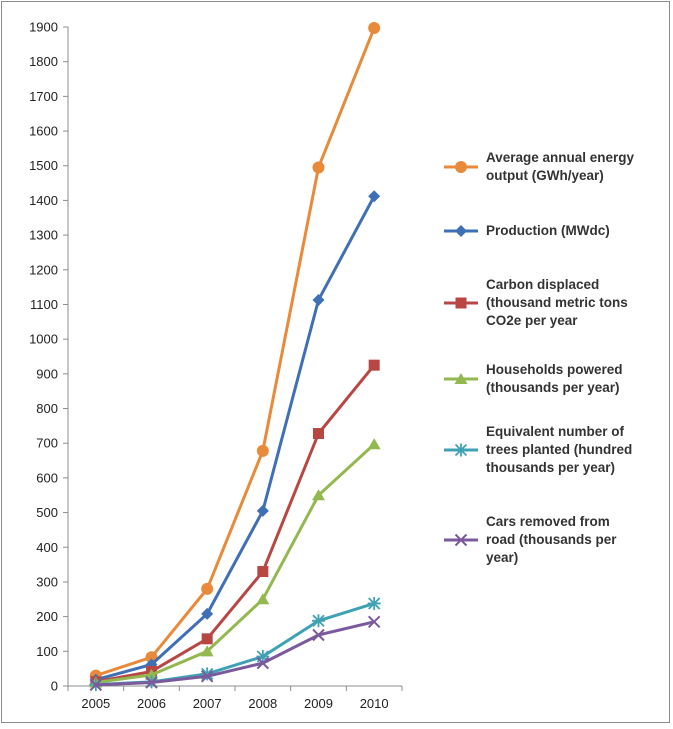  Describe the element at coordinates (43, 27) in the screenshot. I see `y-tick-label: 1900` at that location.